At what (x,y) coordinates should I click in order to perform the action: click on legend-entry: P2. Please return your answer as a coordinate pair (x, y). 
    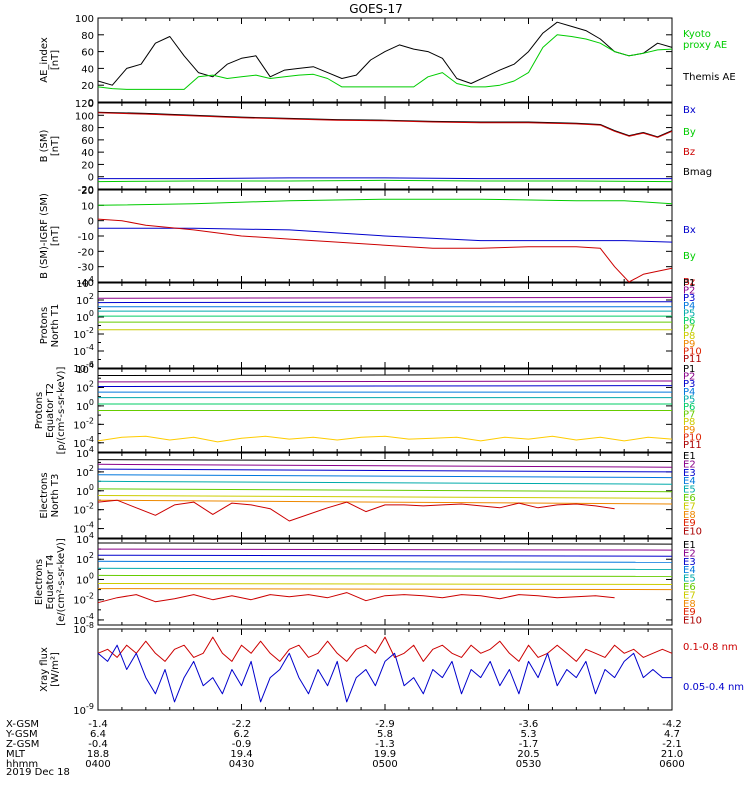
    Looking at the image, I should click on (689, 377).